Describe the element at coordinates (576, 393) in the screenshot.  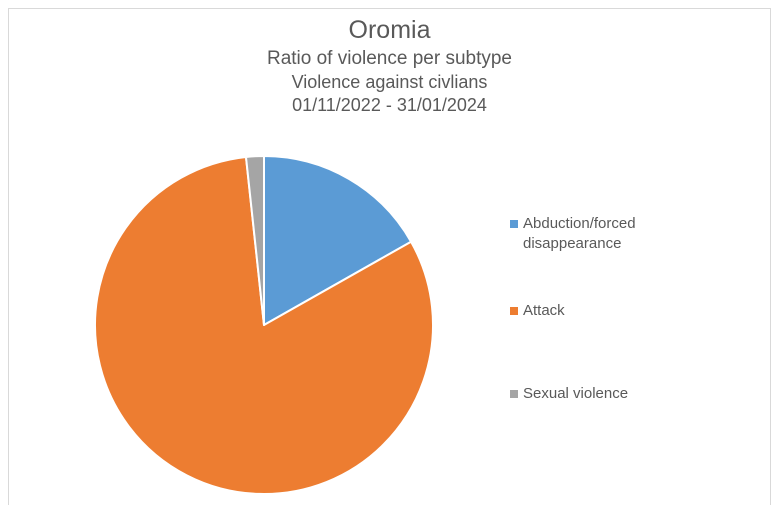
I see `legend-label-sexual-violence: Sexual violence` at that location.